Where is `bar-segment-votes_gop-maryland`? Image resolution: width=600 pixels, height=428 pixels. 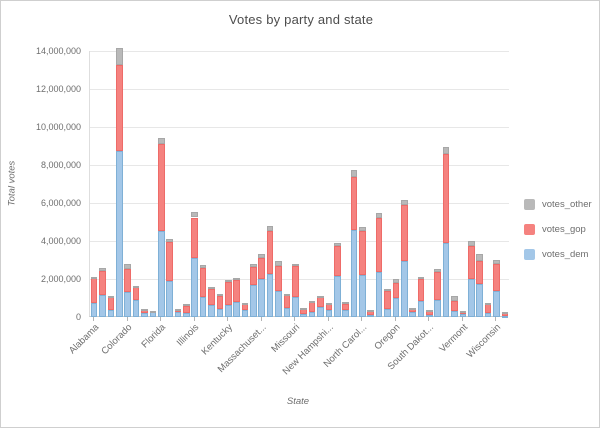 bar-segment-votes_gop-maryland is located at coordinates (253, 276).